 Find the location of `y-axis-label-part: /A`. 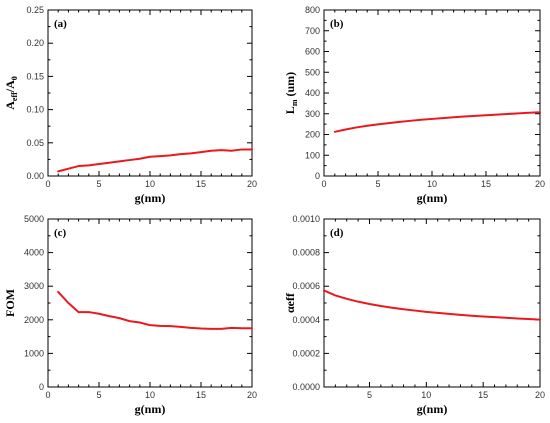

y-axis-label-part: /A is located at coordinates (10, 86).